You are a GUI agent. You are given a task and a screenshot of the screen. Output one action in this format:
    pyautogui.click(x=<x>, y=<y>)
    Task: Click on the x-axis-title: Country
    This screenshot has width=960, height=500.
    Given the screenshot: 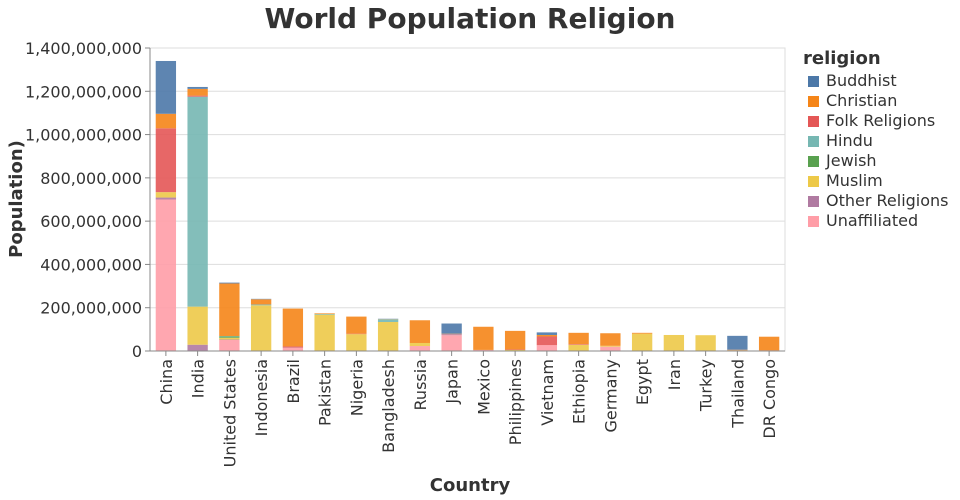 What is the action you would take?
    pyautogui.click(x=470, y=485)
    